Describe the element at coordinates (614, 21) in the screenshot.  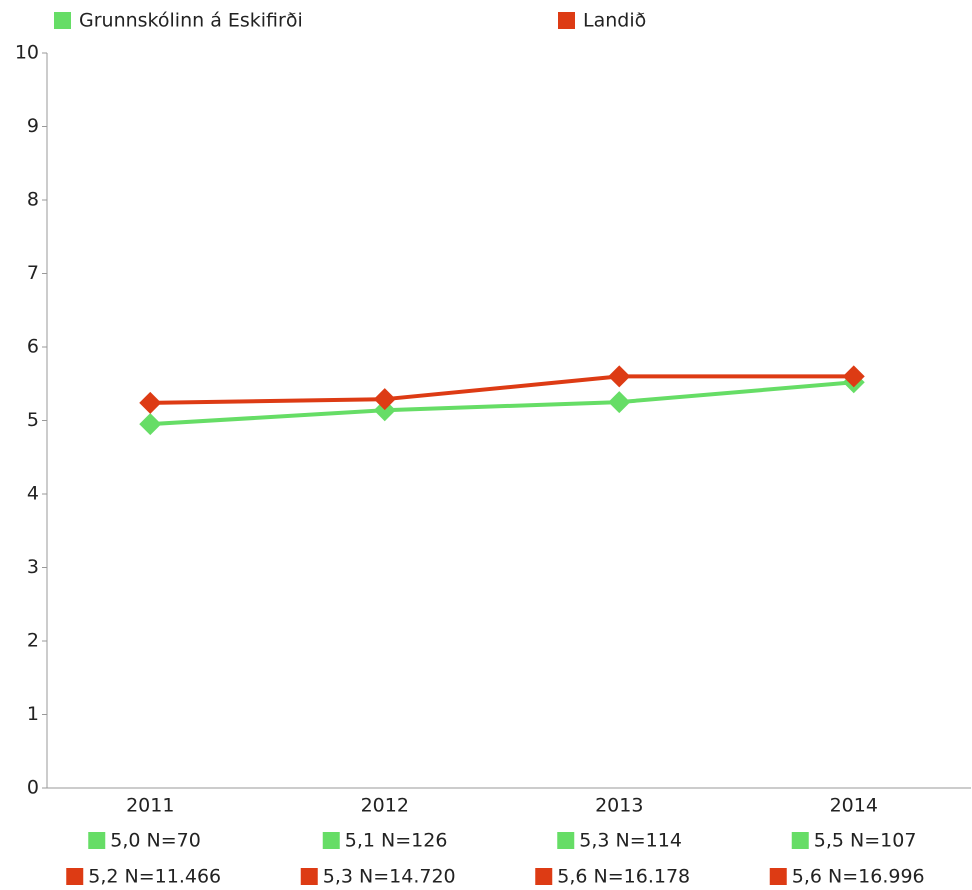
I see `legend-label: Landið` at that location.